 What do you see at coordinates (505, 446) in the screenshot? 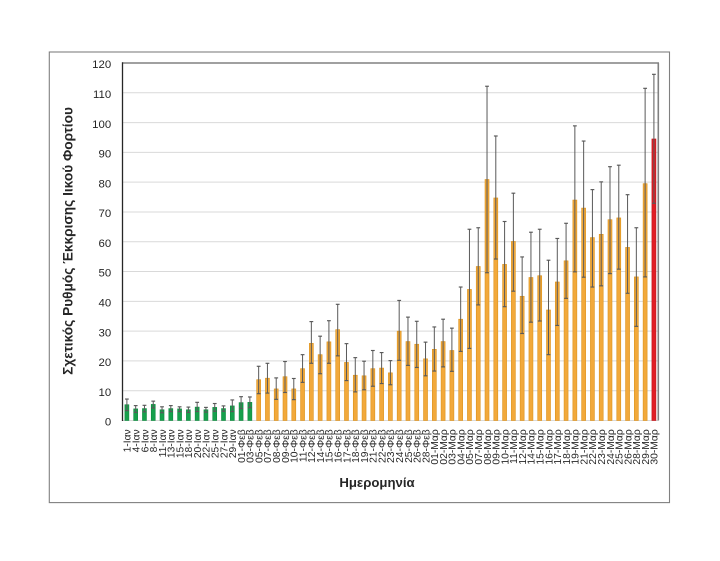
I see `svg-text: 10-Μαρ` at bounding box center [505, 446].